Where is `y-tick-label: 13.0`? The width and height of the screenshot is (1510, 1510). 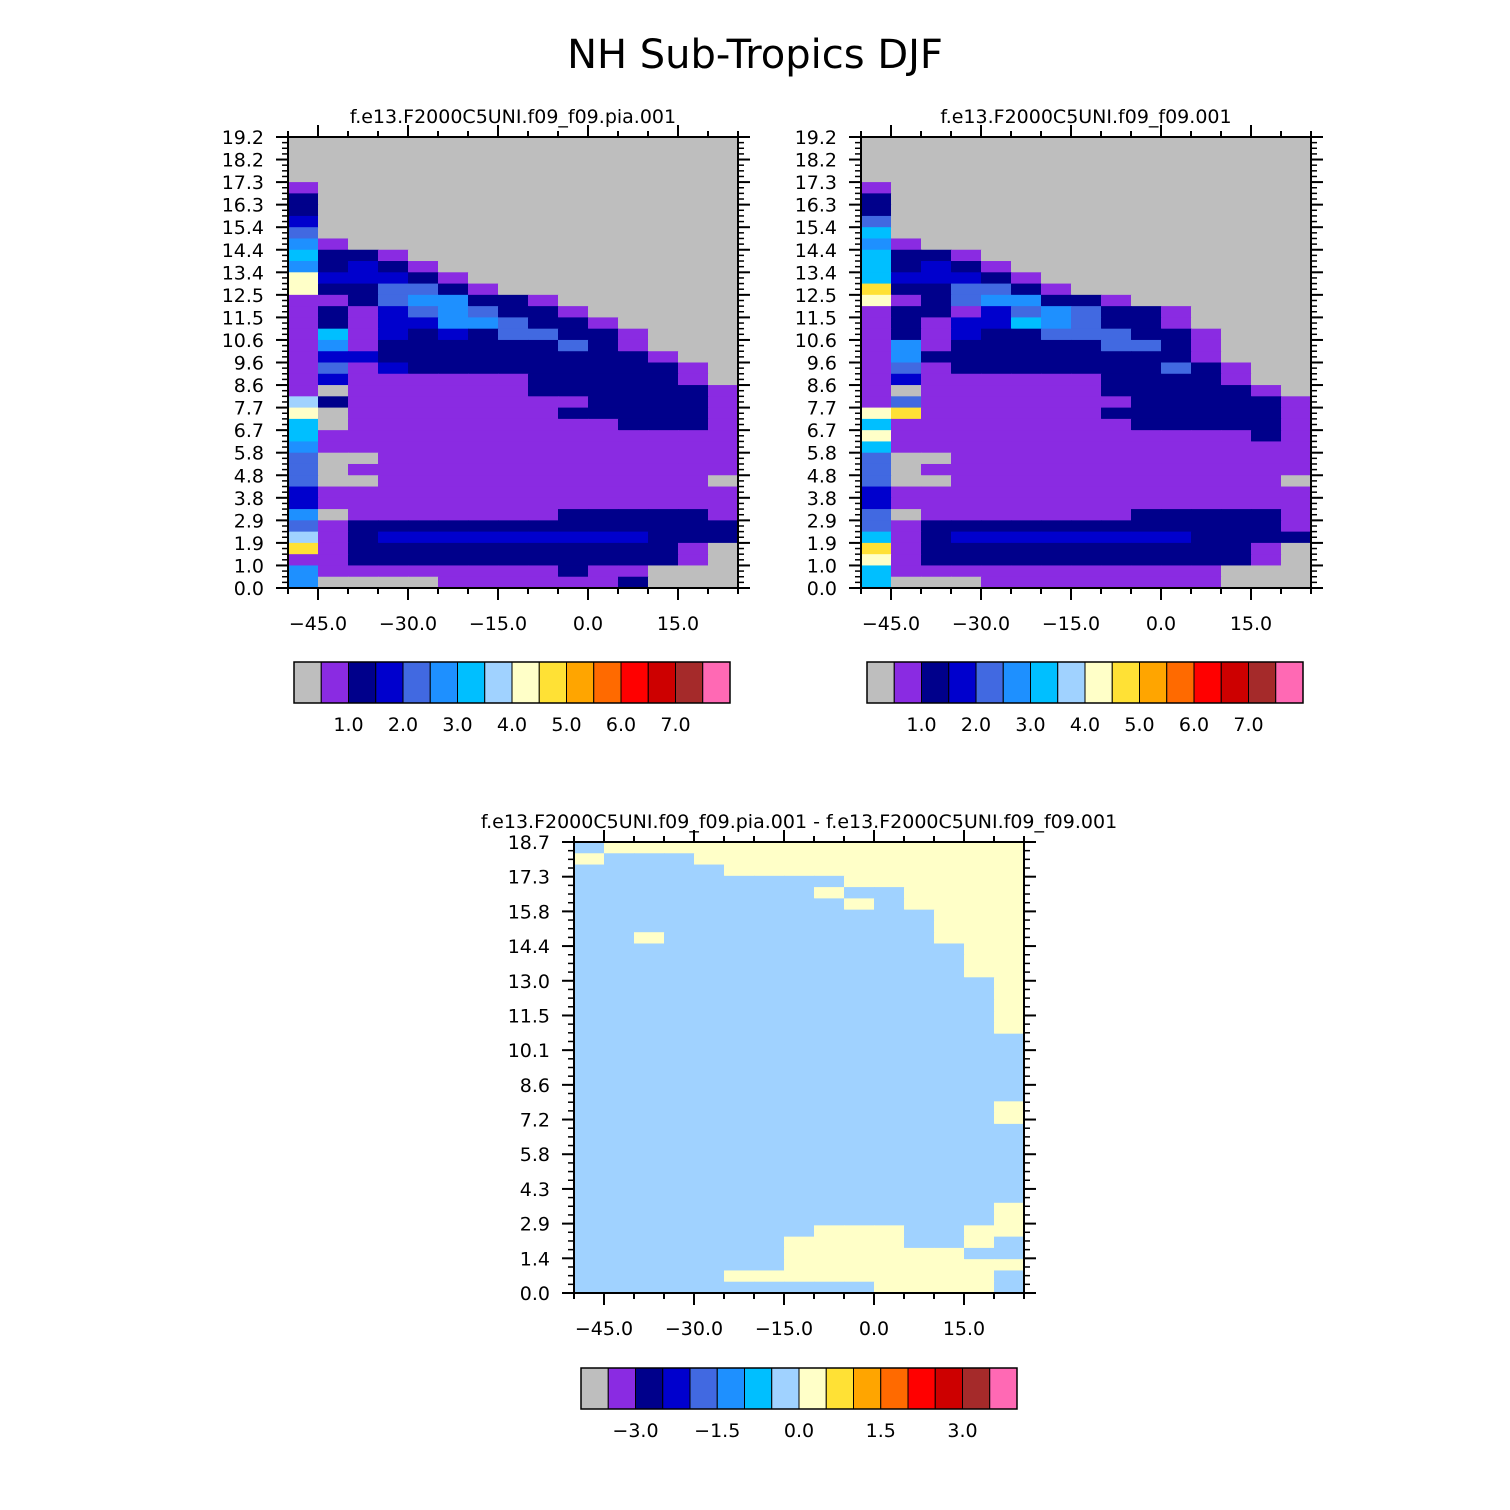
y-tick-label: 13.0 is located at coordinates (529, 982).